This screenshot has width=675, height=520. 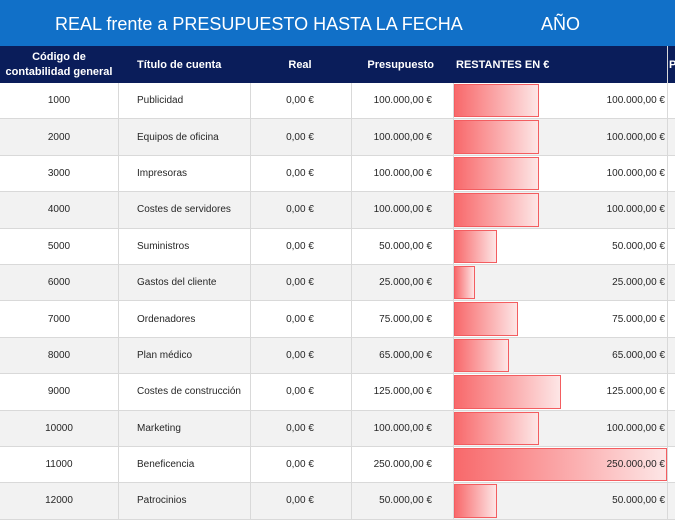 I want to click on title-cell: Gastos del cliente, so click(x=177, y=283).